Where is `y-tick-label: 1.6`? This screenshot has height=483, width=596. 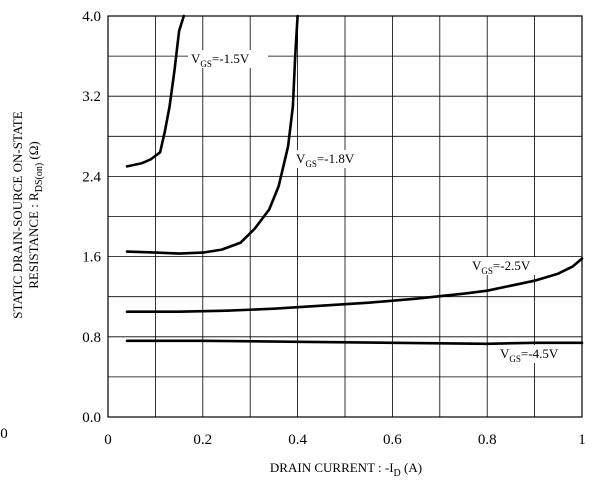 y-tick-label: 1.6 is located at coordinates (91, 258).